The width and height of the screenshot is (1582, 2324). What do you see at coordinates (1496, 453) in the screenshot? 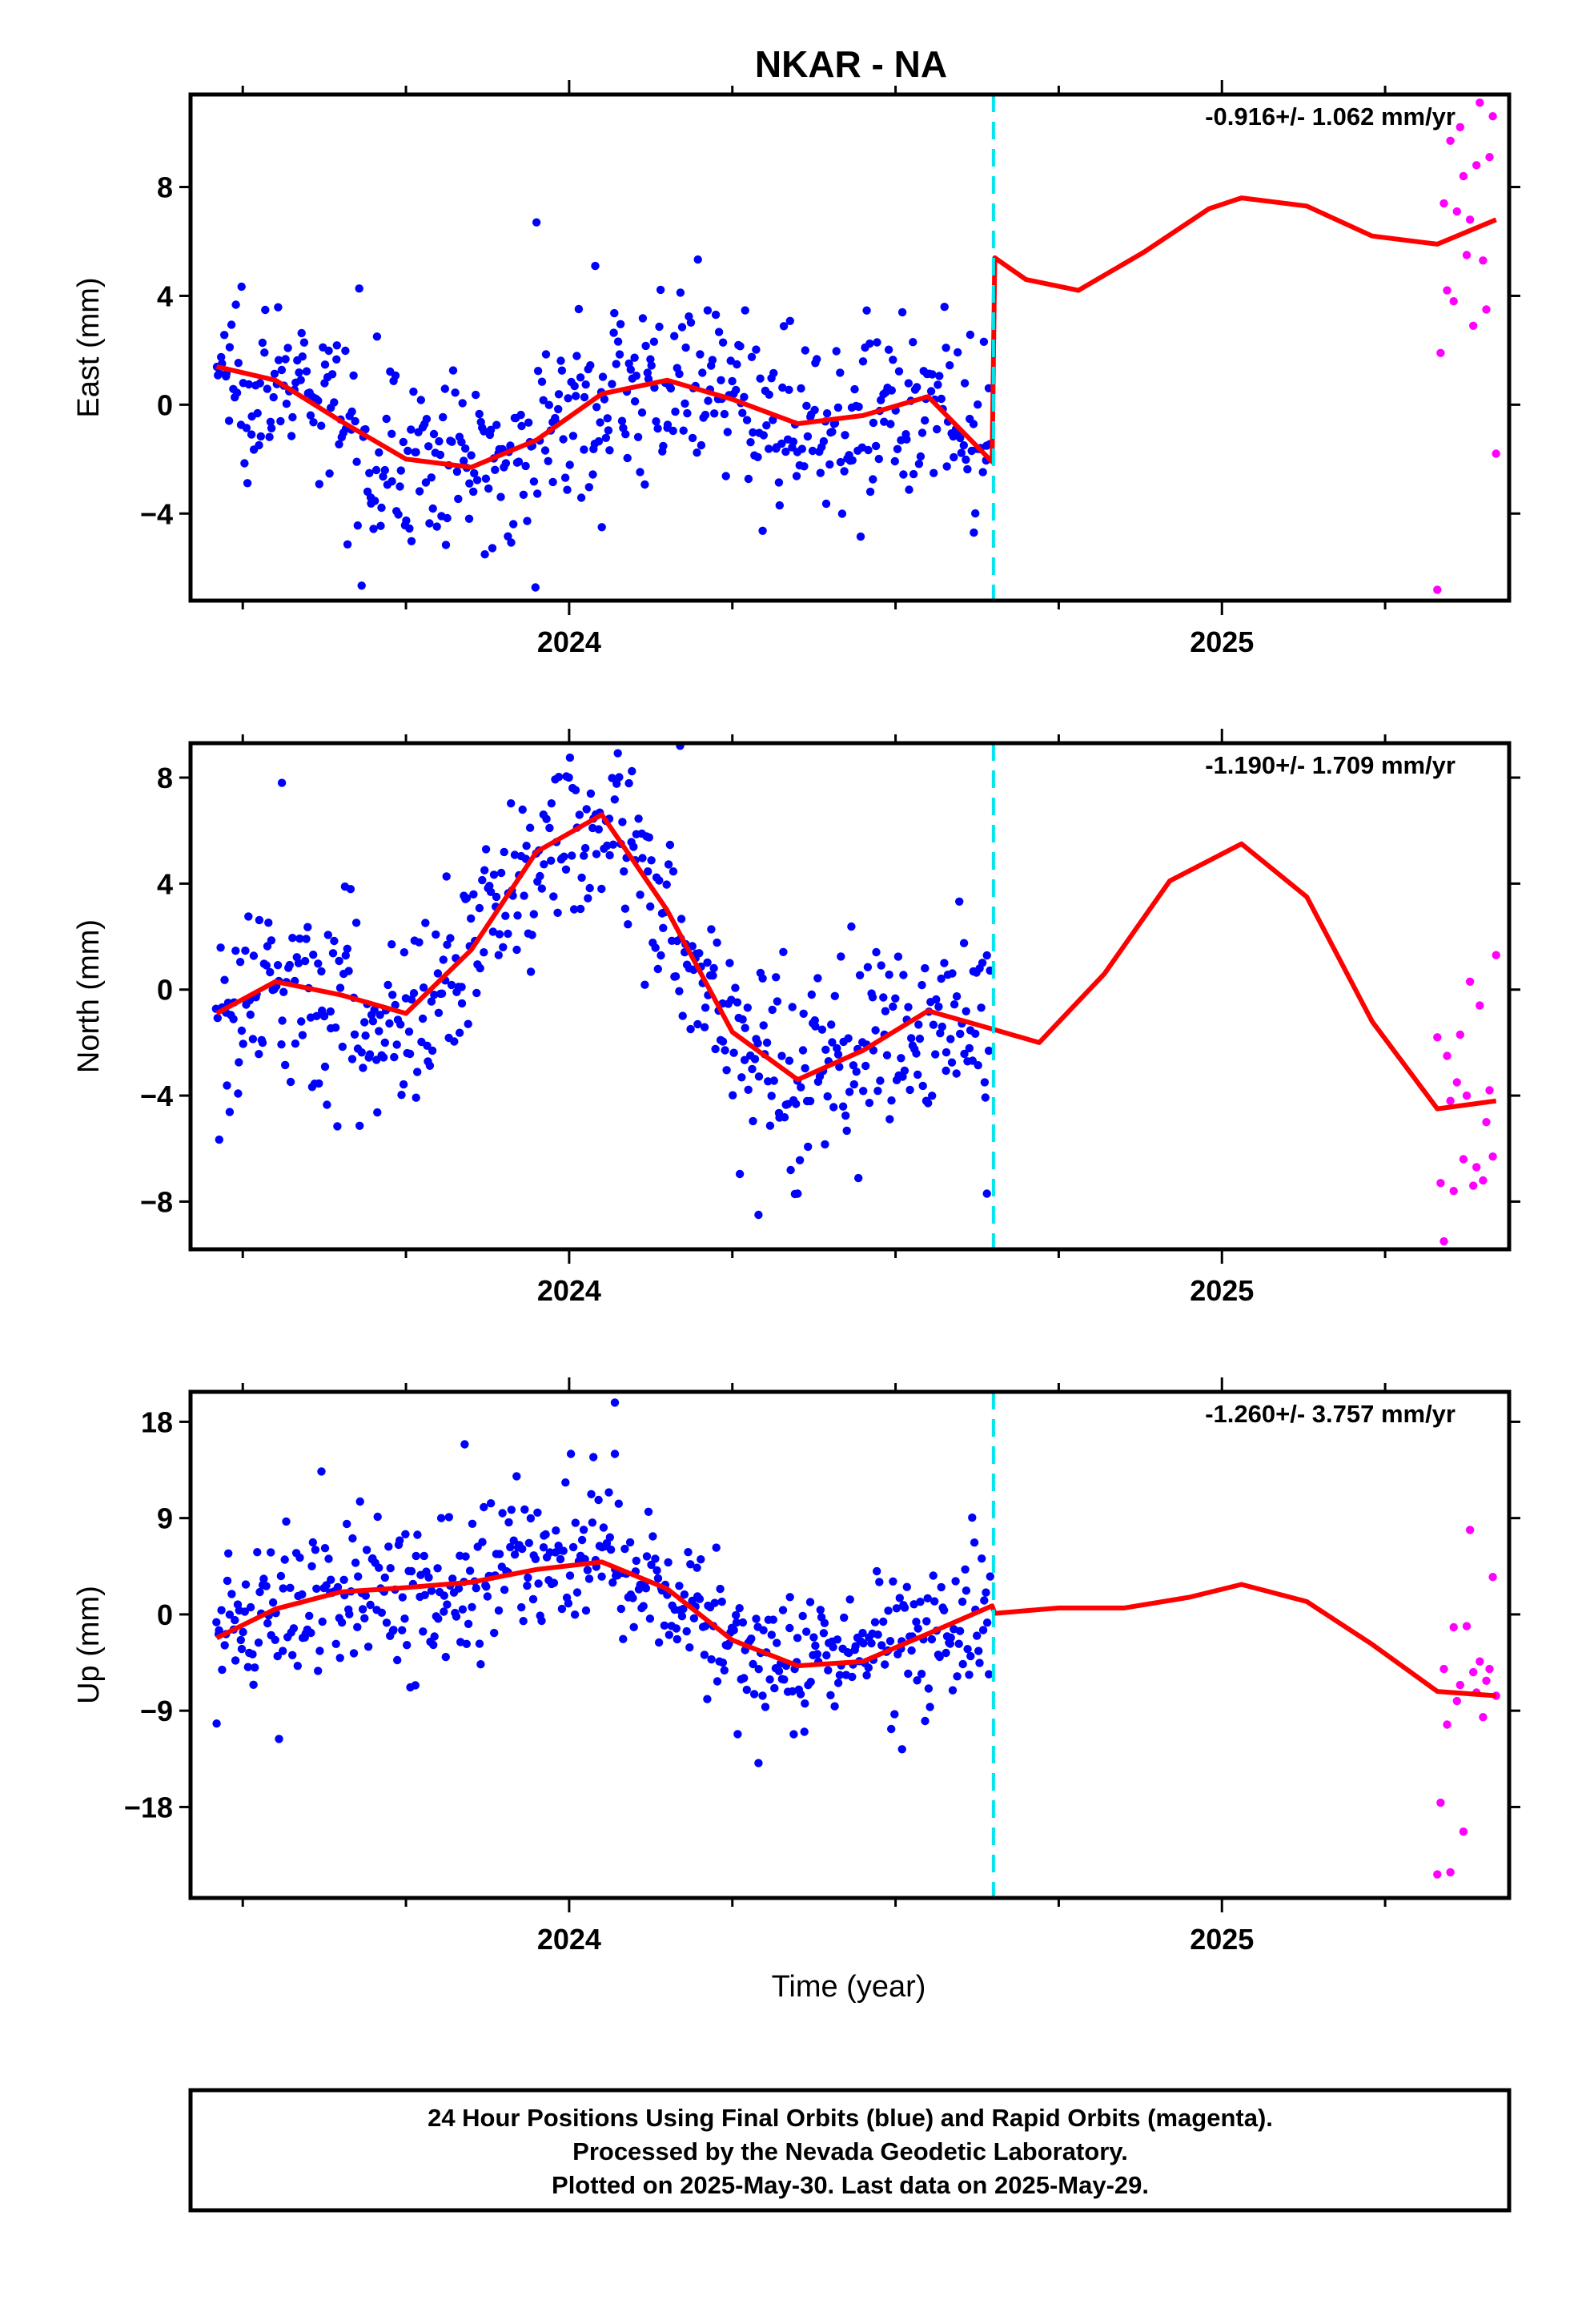
I see `east-rapid-point` at bounding box center [1496, 453].